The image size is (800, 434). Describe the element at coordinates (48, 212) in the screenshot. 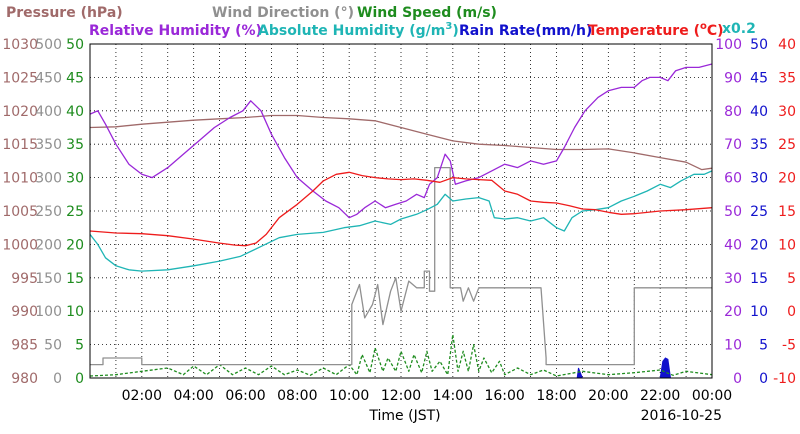

I see `tick-label-wind-direction: 250` at that location.